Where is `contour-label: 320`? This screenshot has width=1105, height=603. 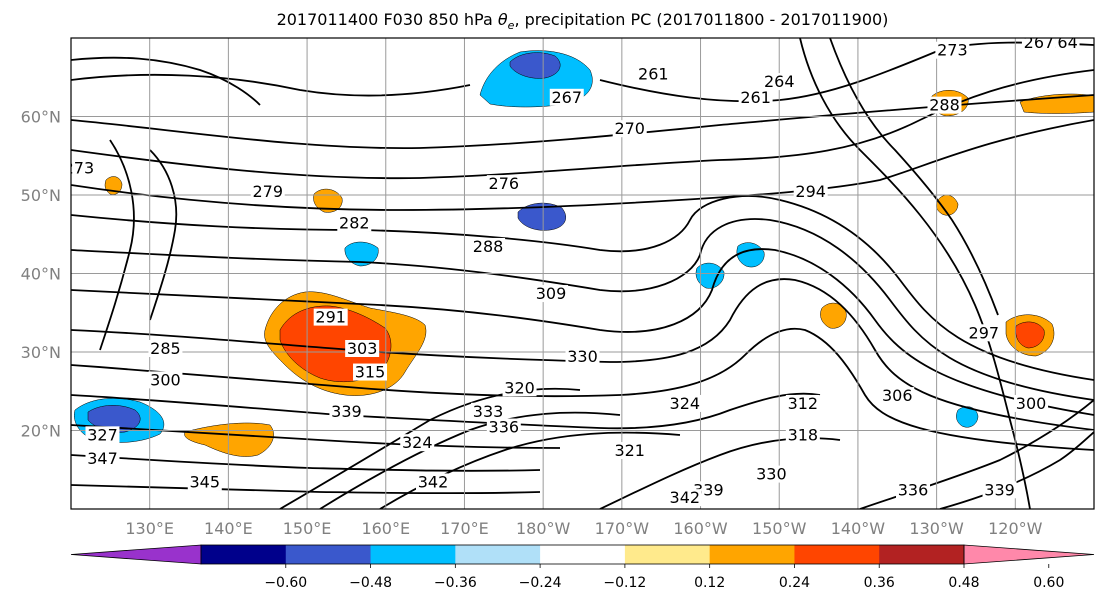 contour-label: 320 is located at coordinates (519, 387).